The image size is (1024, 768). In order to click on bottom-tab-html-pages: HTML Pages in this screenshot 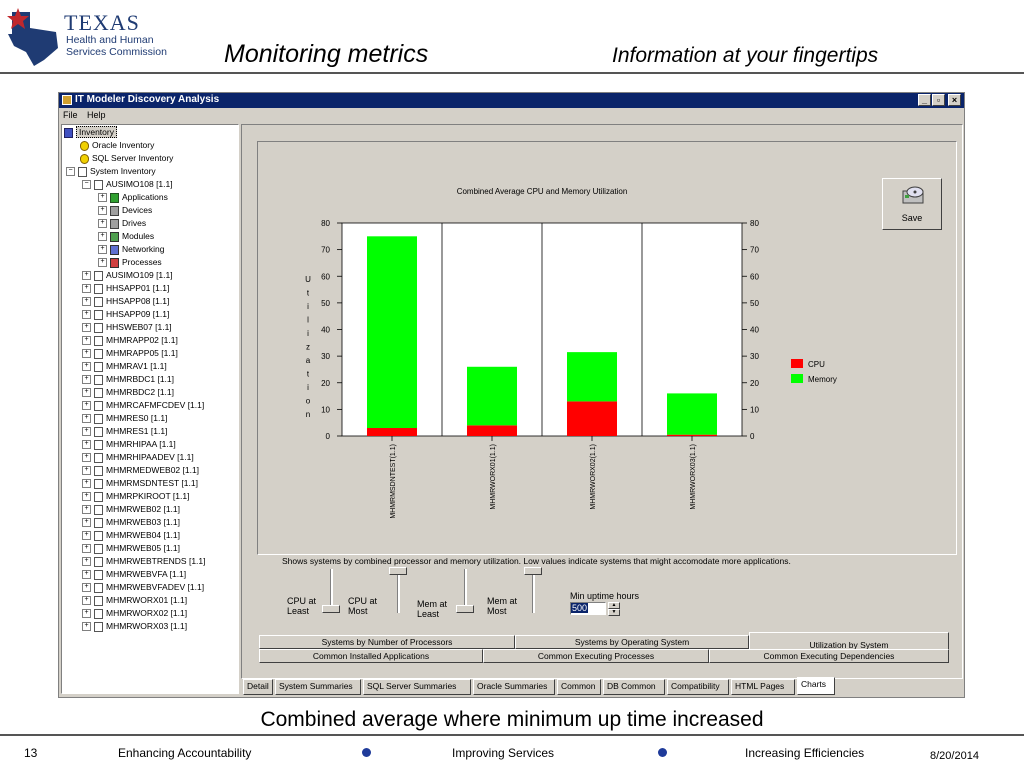, I will do `click(763, 687)`.